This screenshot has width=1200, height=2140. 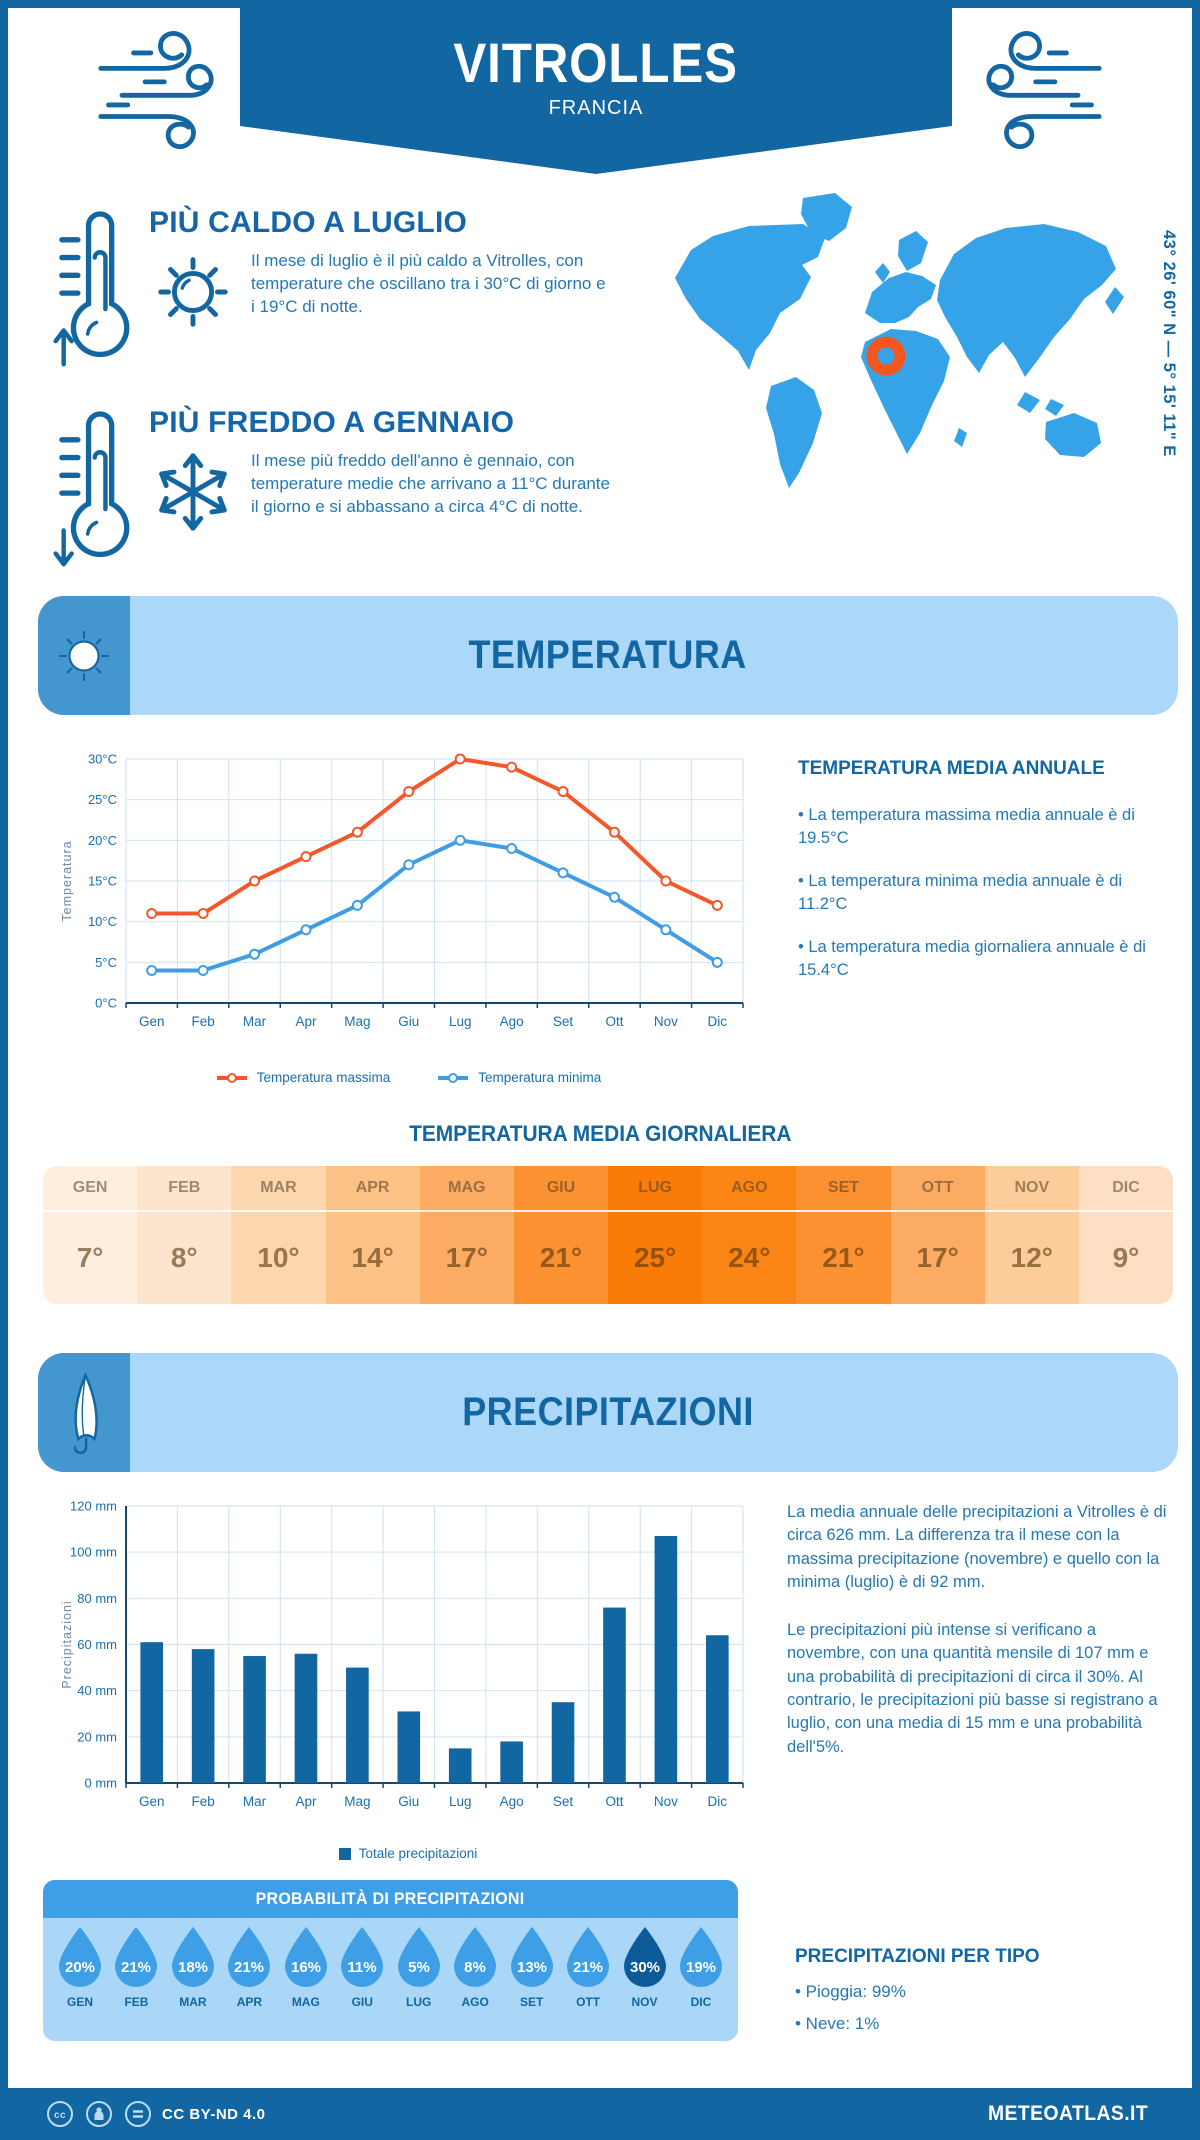 I want to click on svg-text: Mar, so click(x=255, y=1021).